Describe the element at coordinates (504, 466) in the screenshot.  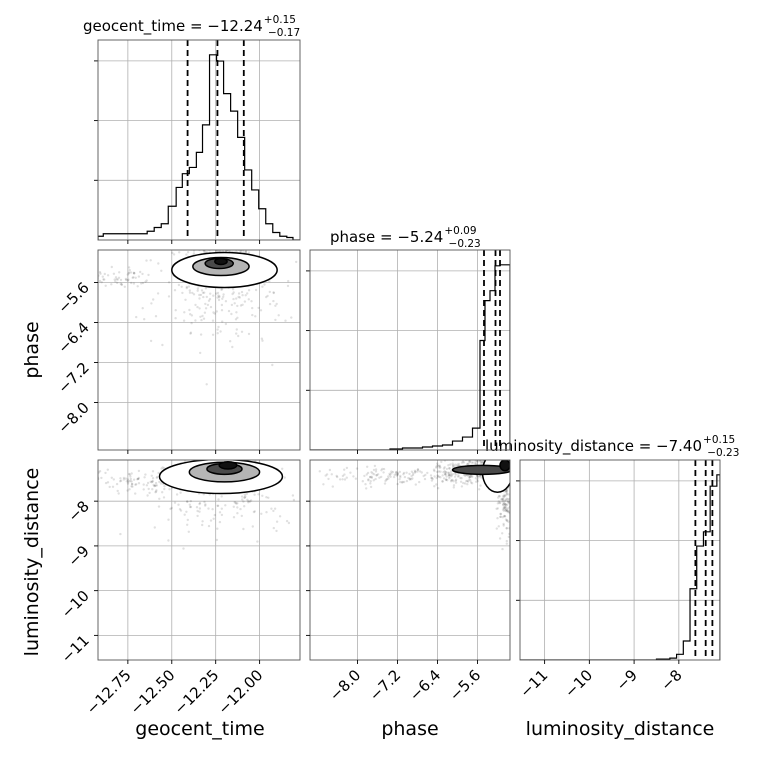
I see `contour-level` at that location.